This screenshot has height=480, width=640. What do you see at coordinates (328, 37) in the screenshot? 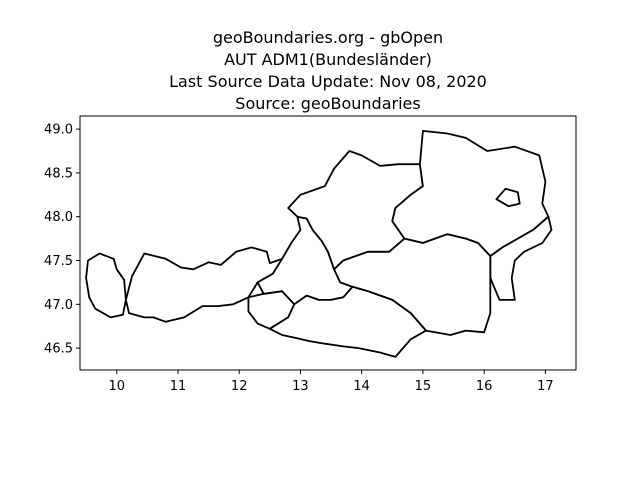
I see `title-line-source-site: geoBoundaries.org - gbOpen` at bounding box center [328, 37].